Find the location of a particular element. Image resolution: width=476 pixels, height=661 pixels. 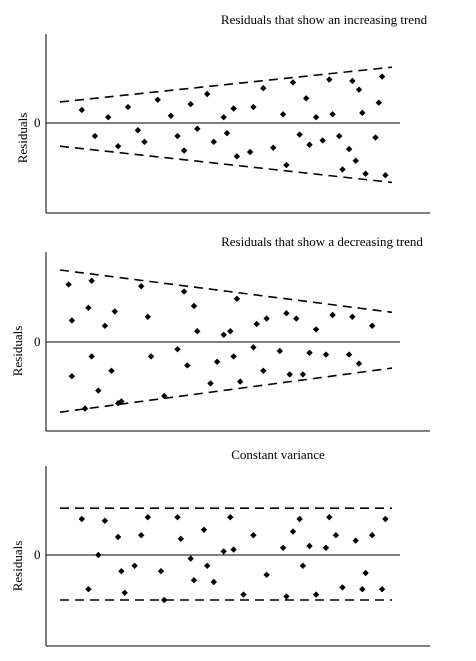

panel-constant-title: Constant variance is located at coordinates (278, 454).